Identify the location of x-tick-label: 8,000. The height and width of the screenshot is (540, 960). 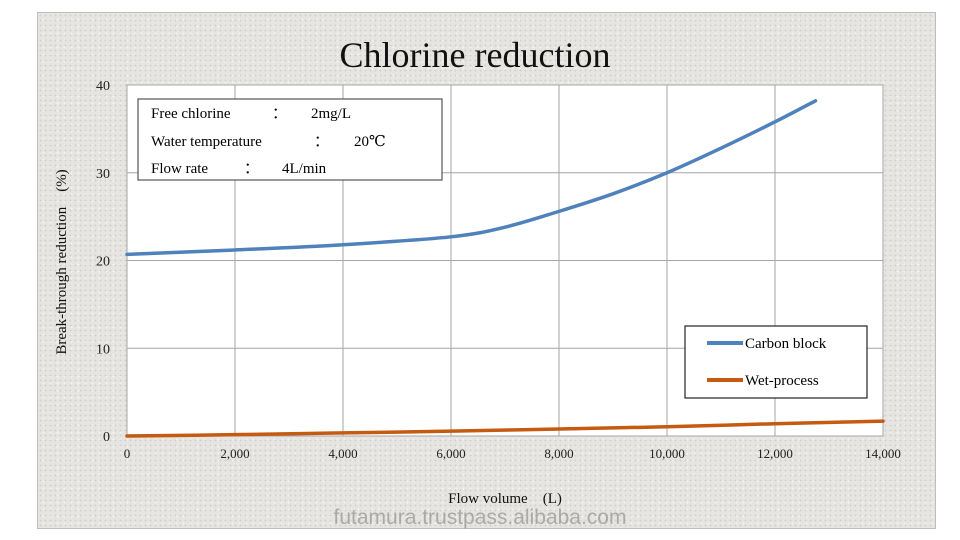
(558, 453).